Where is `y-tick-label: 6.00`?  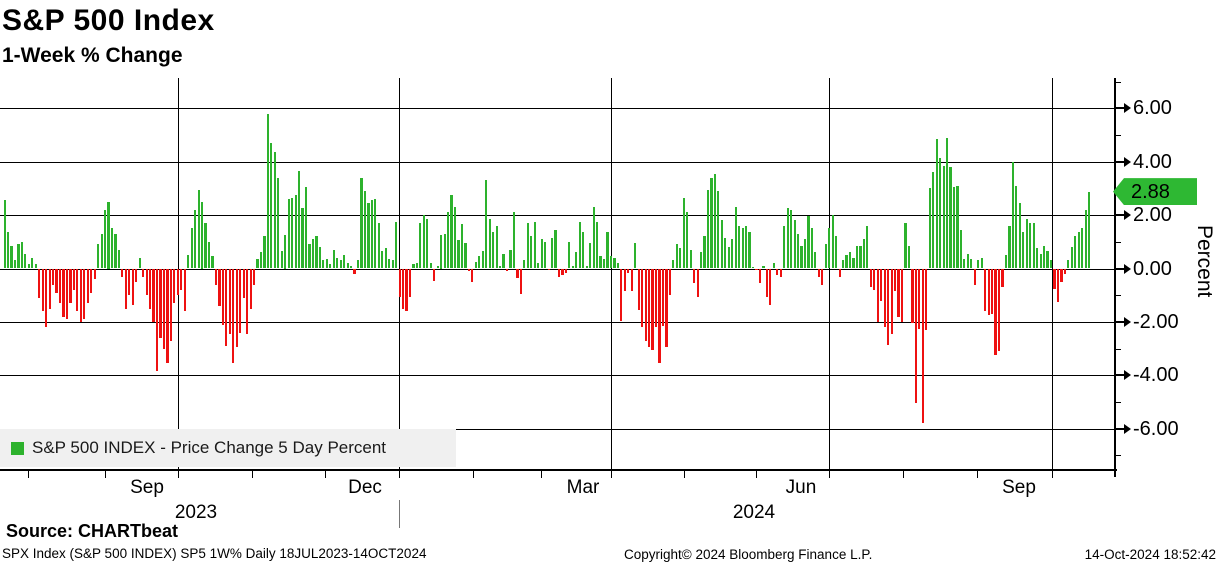
y-tick-label: 6.00 is located at coordinates (1152, 108).